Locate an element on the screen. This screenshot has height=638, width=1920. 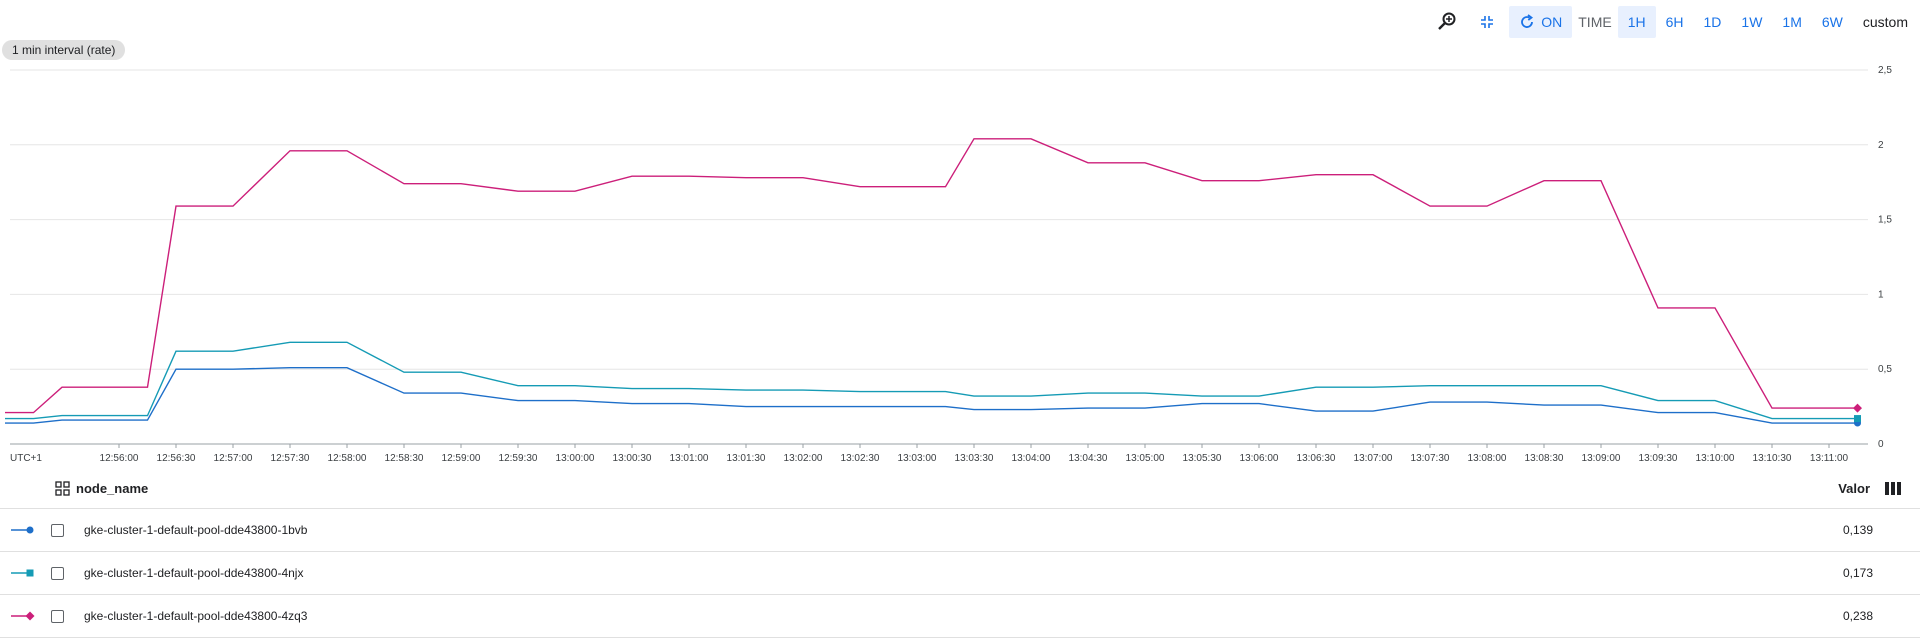
range-1h-button: 1H is located at coordinates (1636, 22).